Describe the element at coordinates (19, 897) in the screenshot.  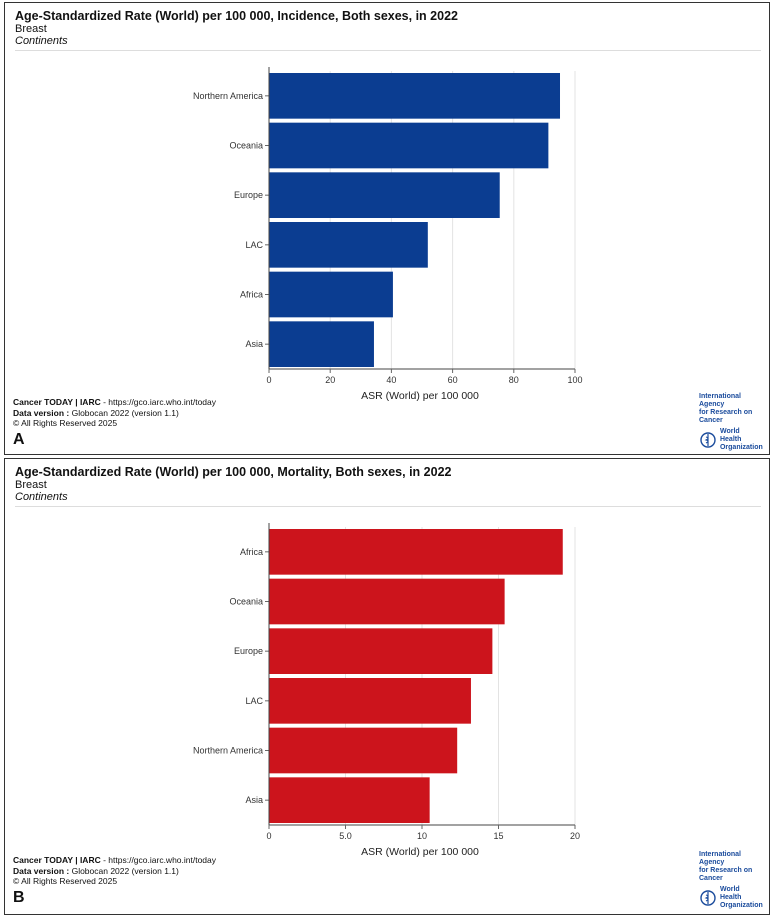
I see `panel-letter: B` at that location.